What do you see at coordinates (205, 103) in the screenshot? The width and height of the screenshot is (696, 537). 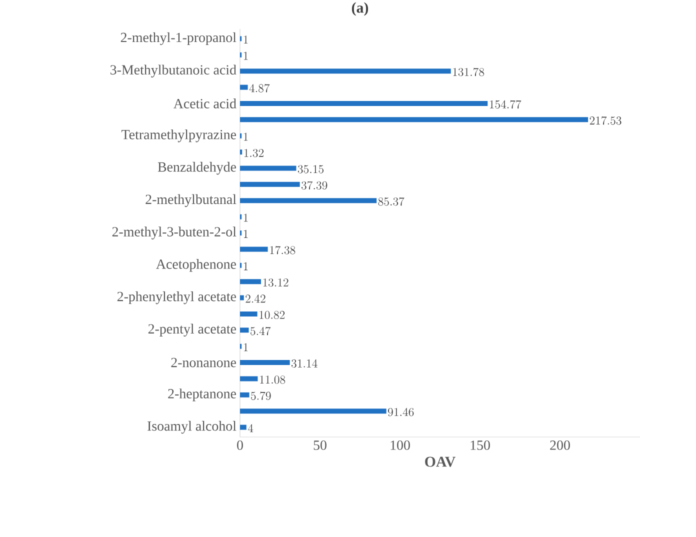 I see `y-tick-label: Acetic acid` at bounding box center [205, 103].